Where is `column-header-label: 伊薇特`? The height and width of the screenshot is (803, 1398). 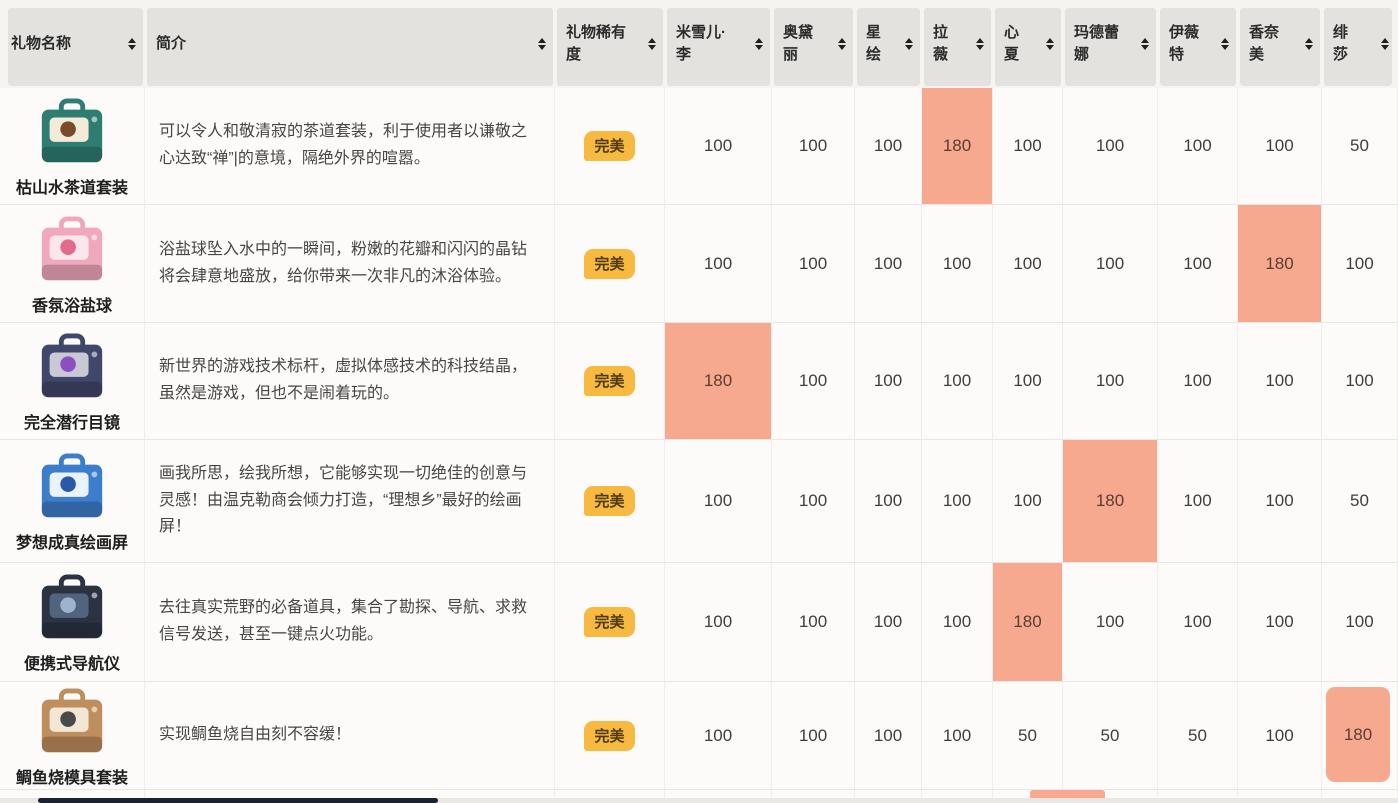
column-header-label: 伊薇特 is located at coordinates (1184, 43).